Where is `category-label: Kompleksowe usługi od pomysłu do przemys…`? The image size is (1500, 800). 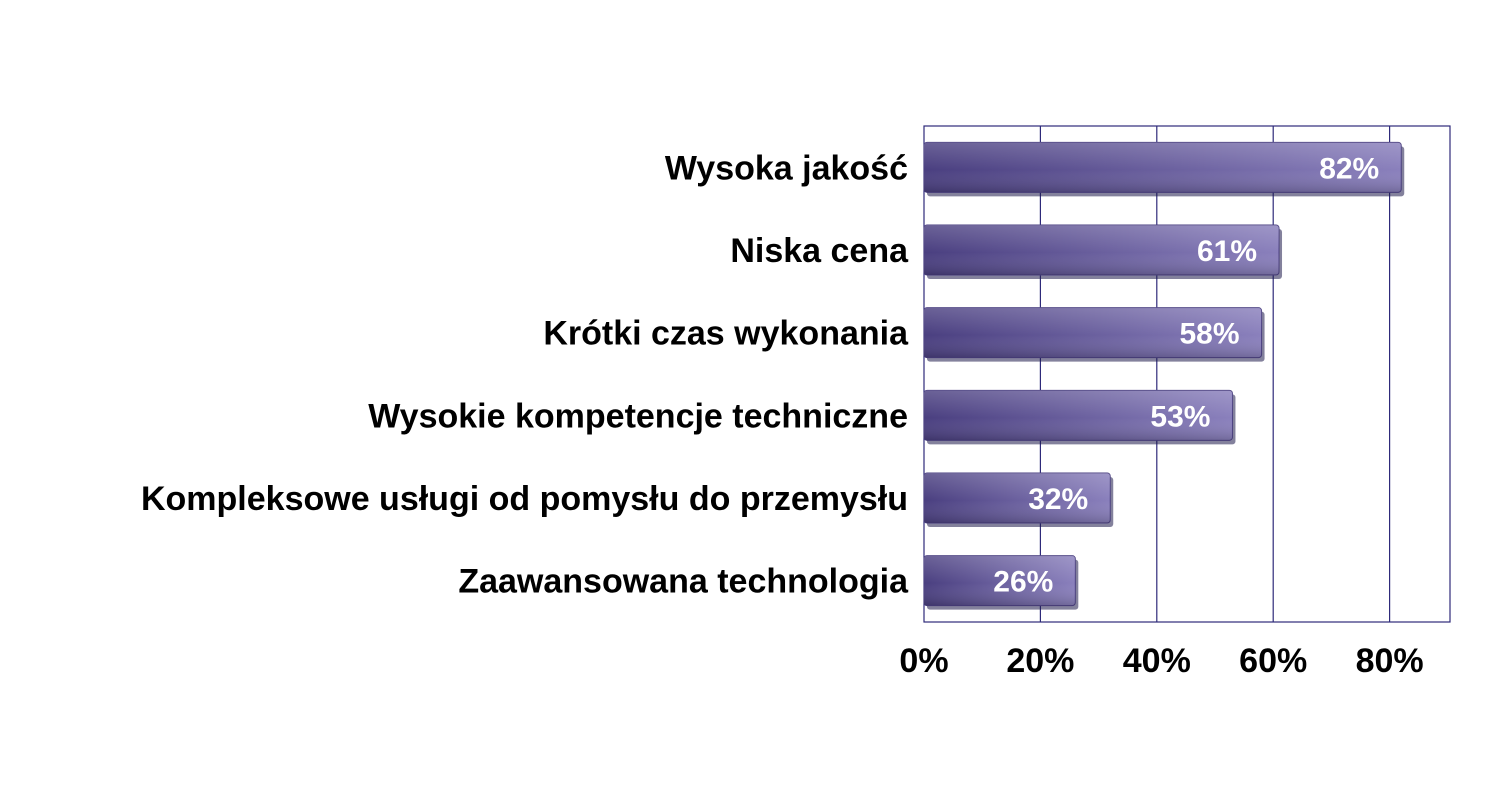
category-label: Kompleksowe usługi od pomysłu do przemys… is located at coordinates (524, 499).